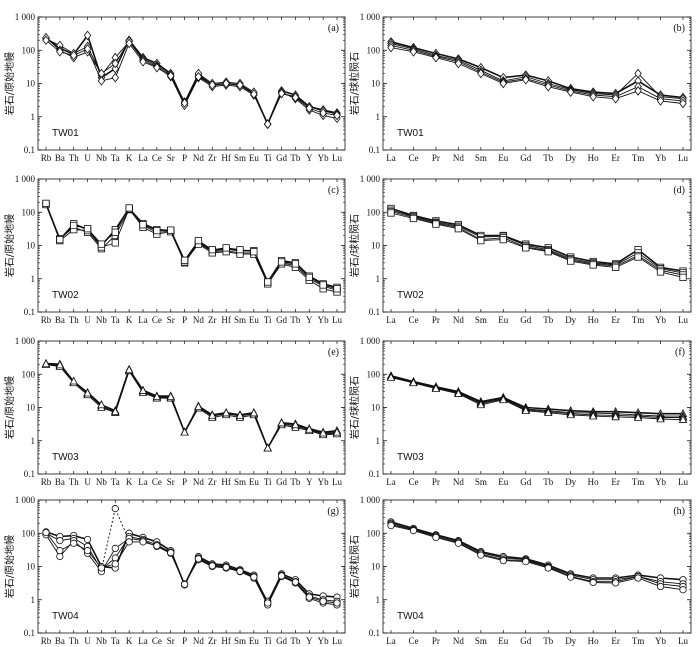 The height and width of the screenshot is (647, 700). Describe the element at coordinates (33, 600) in the screenshot. I see `y-tick-label: 1` at that location.